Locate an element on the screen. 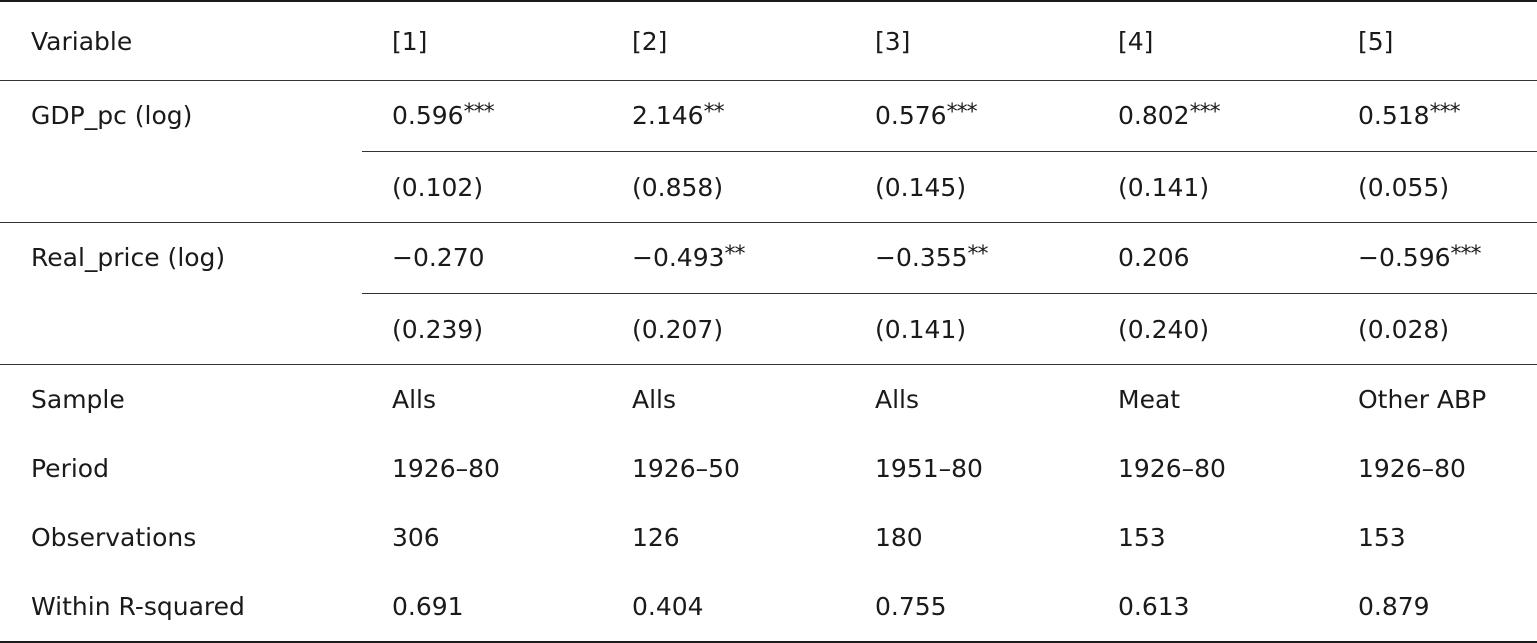 This screenshot has width=1537, height=643. coef-value: 2.146 is located at coordinates (668, 115).